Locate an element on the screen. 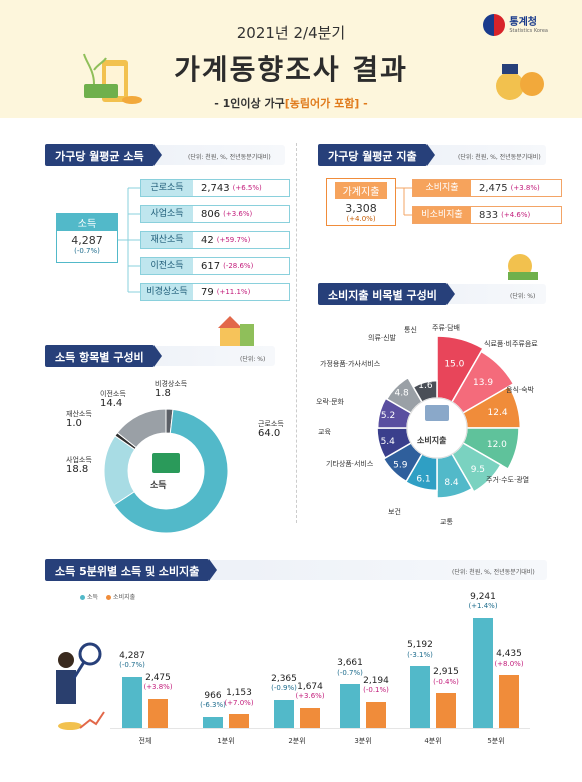 This screenshot has height=782, width=582. note-suffix: [농림어가 포함] - is located at coordinates (326, 103).